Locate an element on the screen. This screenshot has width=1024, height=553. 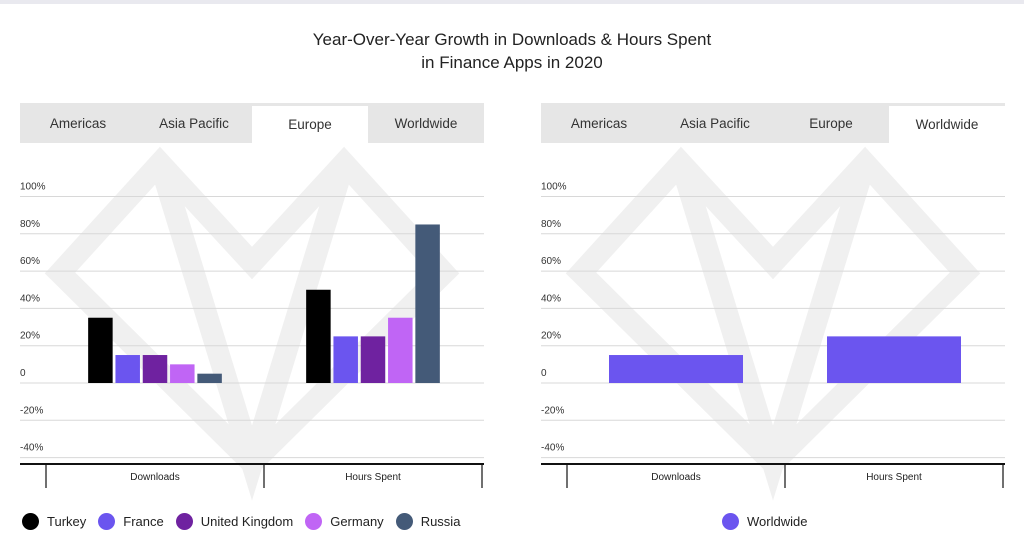
legend-item: Worldwide is located at coordinates (764, 521).